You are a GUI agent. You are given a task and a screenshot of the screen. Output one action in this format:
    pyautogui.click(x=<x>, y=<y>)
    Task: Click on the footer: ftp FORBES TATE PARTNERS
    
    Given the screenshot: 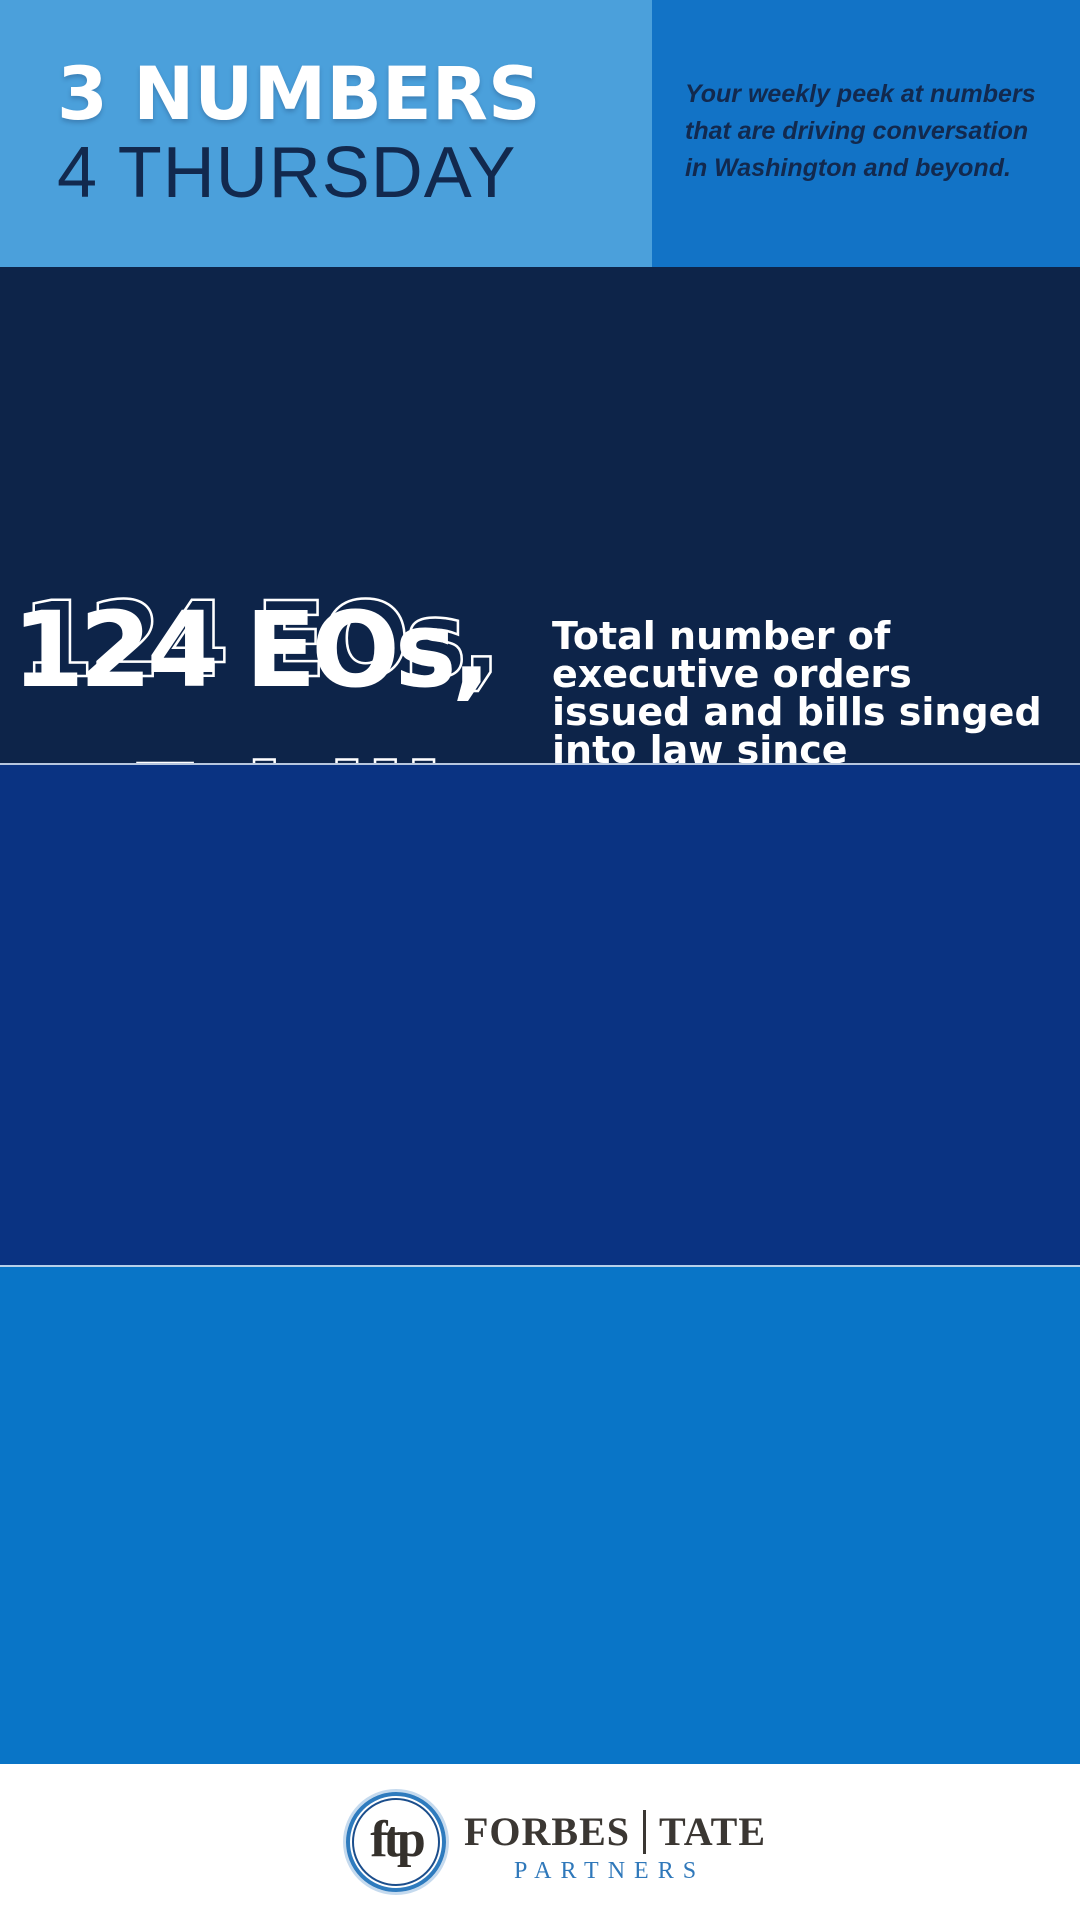 What is the action you would take?
    pyautogui.click(x=540, y=1842)
    